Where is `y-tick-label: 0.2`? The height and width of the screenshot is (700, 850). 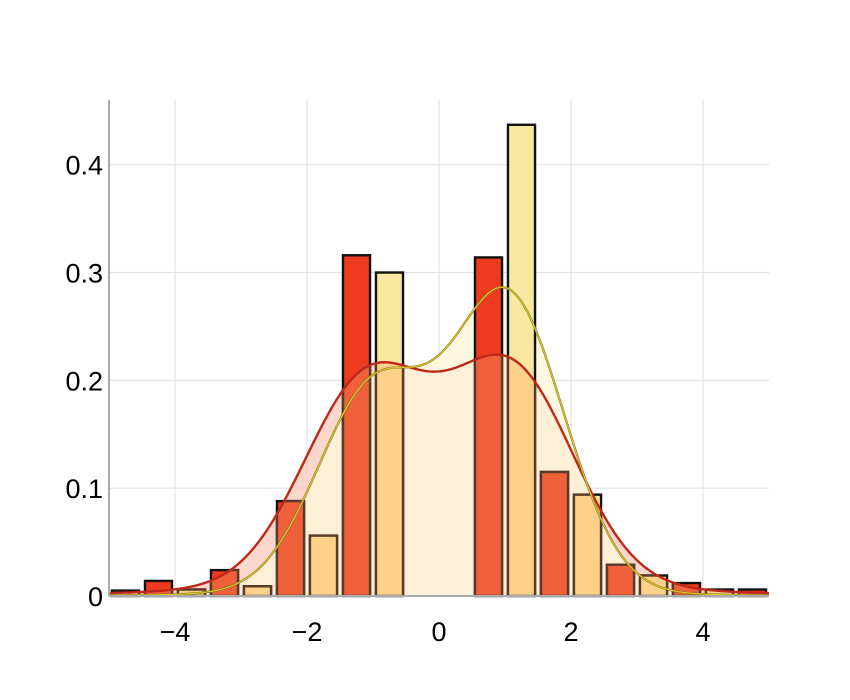
y-tick-label: 0.2 is located at coordinates (84, 381).